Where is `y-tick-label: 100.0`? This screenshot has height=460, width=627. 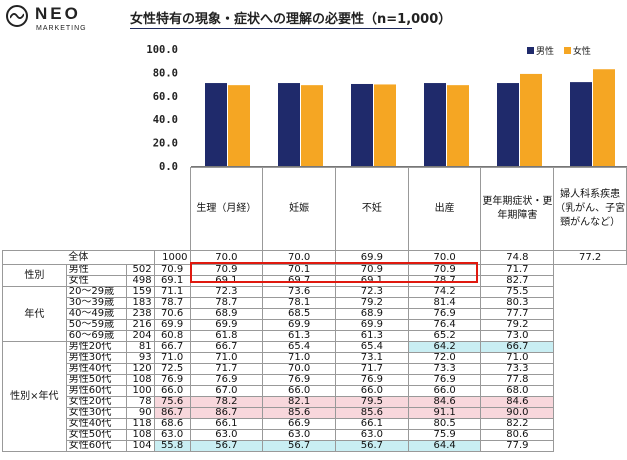
y-tick-label: 100.0 is located at coordinates (162, 50).